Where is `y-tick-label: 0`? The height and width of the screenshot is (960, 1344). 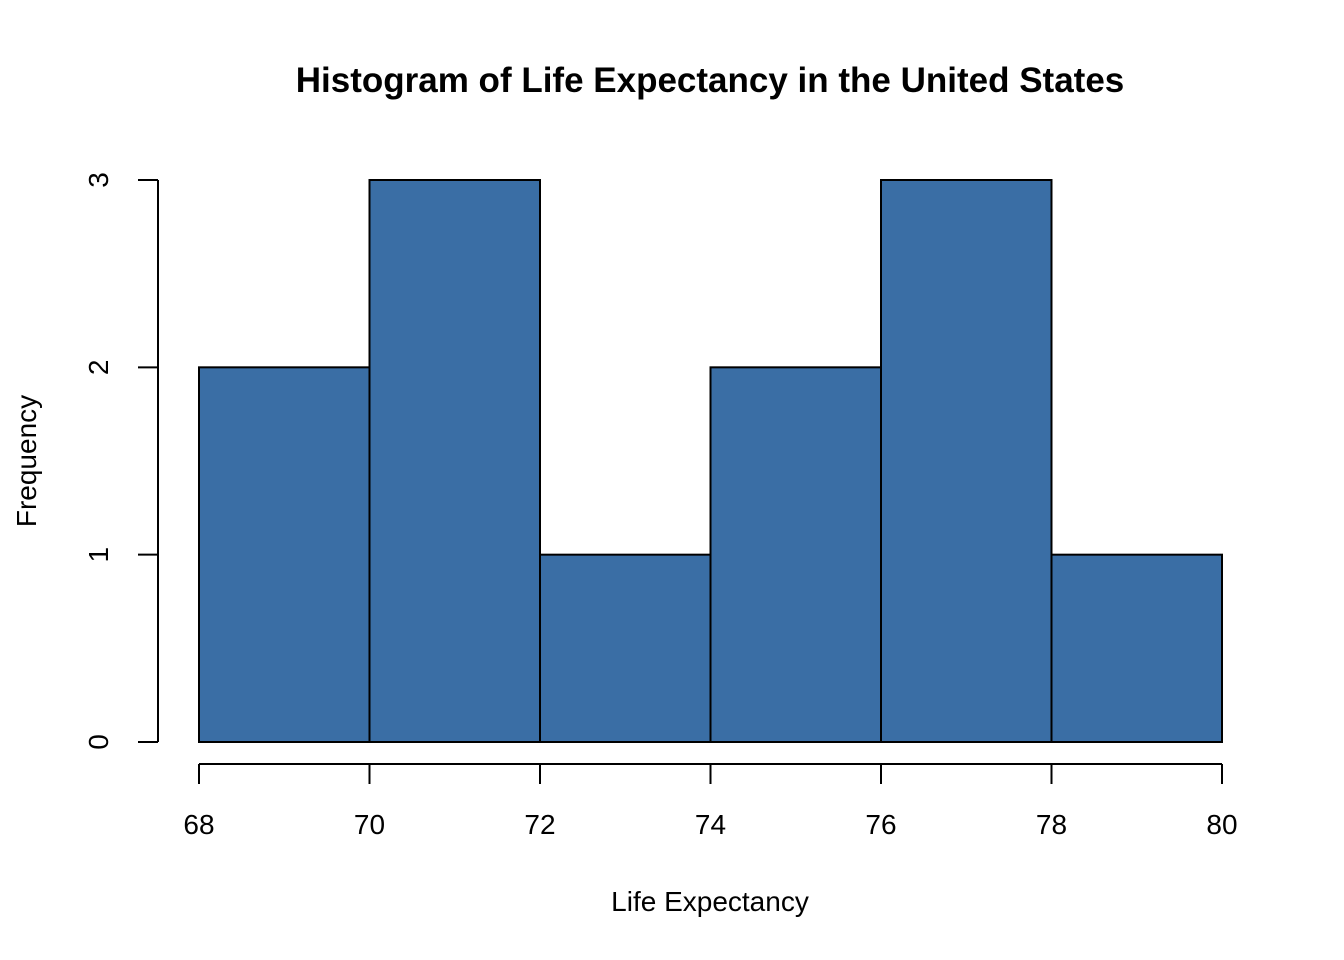
y-tick-label: 0 is located at coordinates (98, 742).